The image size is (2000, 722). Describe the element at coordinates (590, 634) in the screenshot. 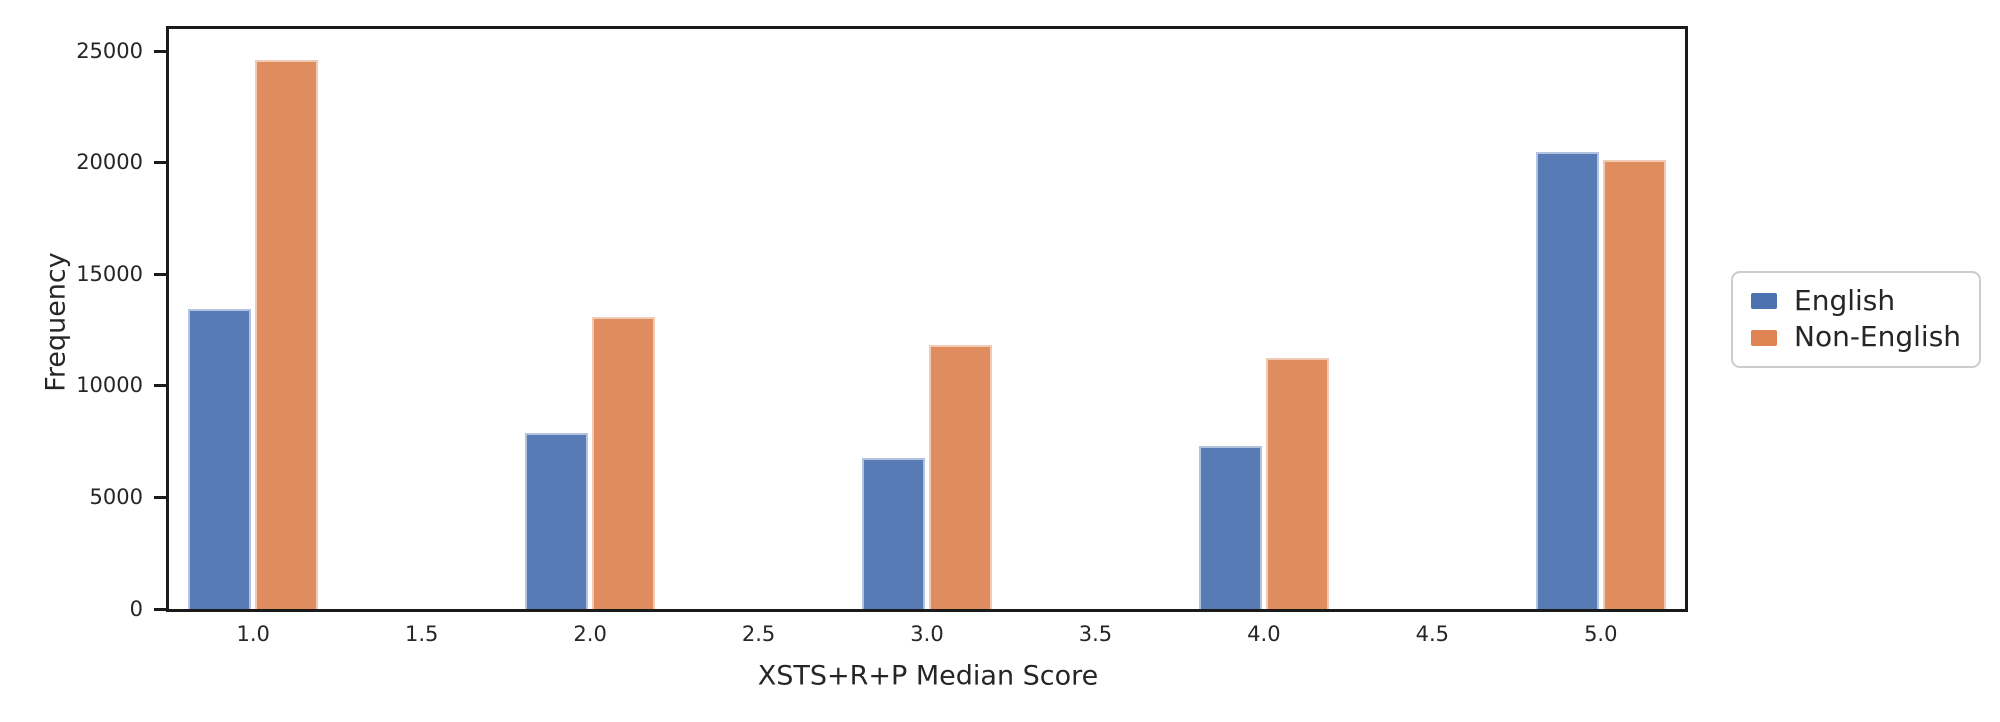

I see `x-tick-label: 2.0` at that location.